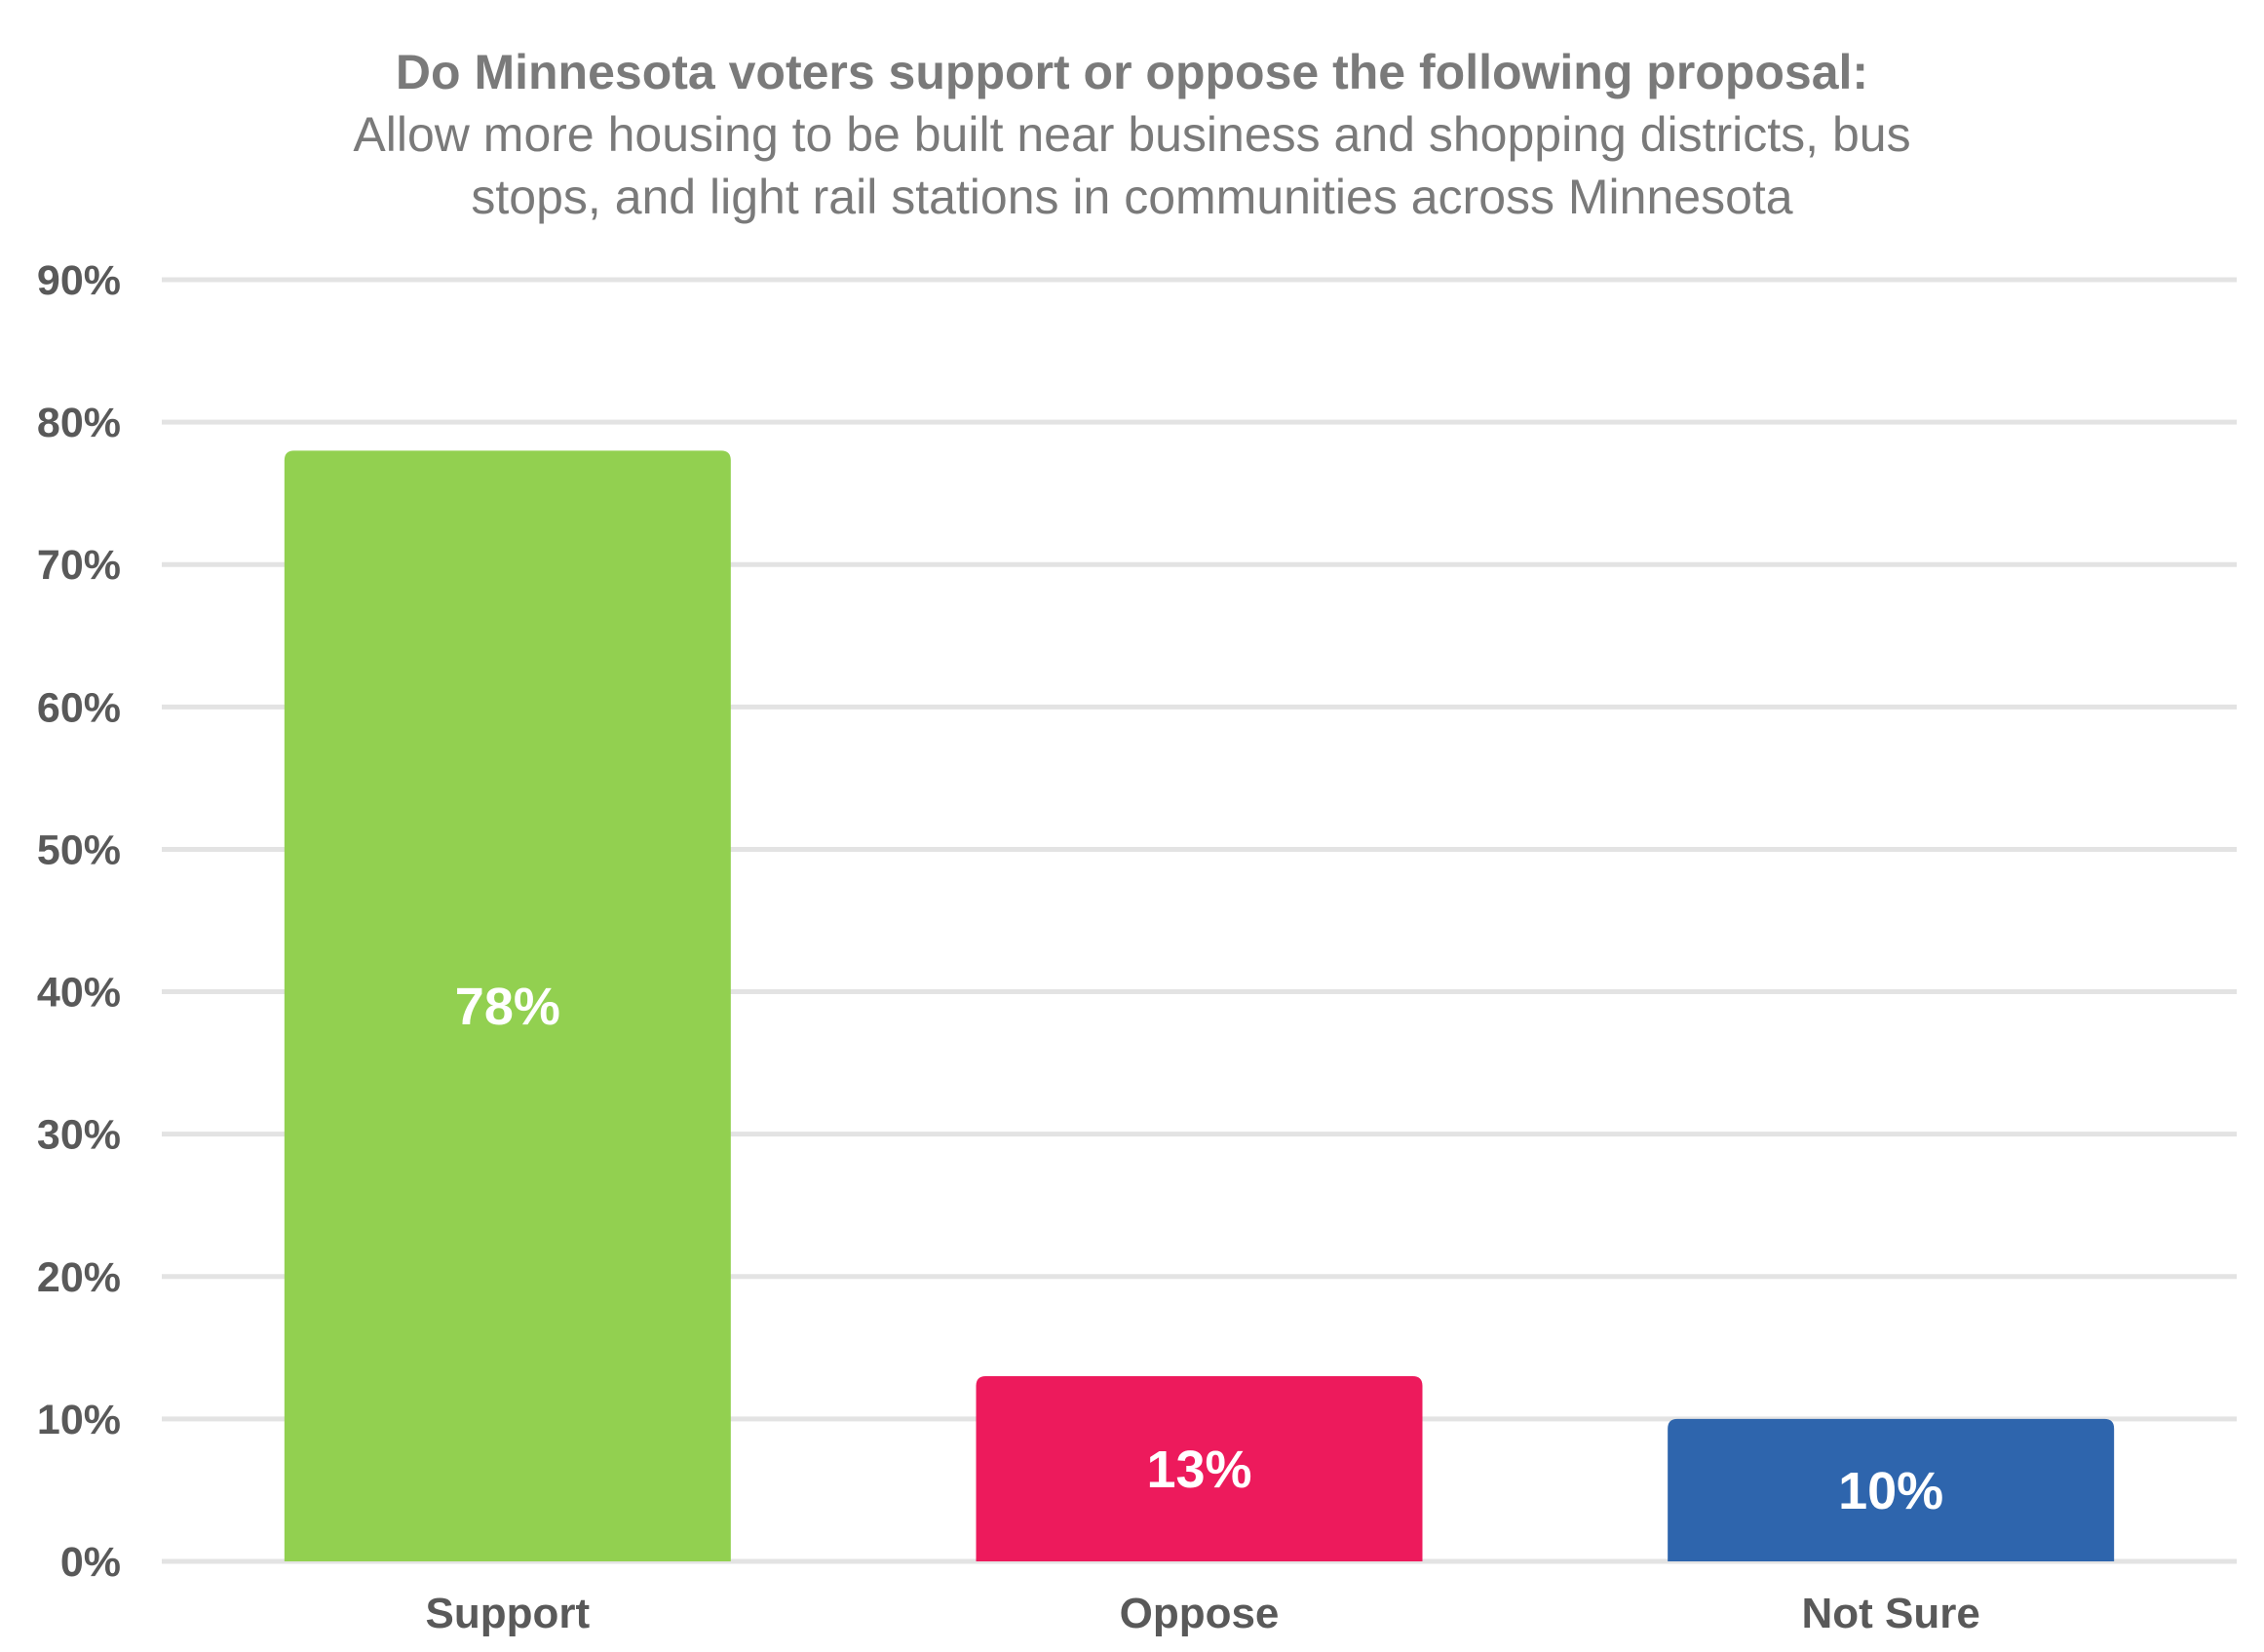 Image resolution: width=2264 pixels, height=1652 pixels. Describe the element at coordinates (1200, 1613) in the screenshot. I see `x-category-label: Oppose` at that location.